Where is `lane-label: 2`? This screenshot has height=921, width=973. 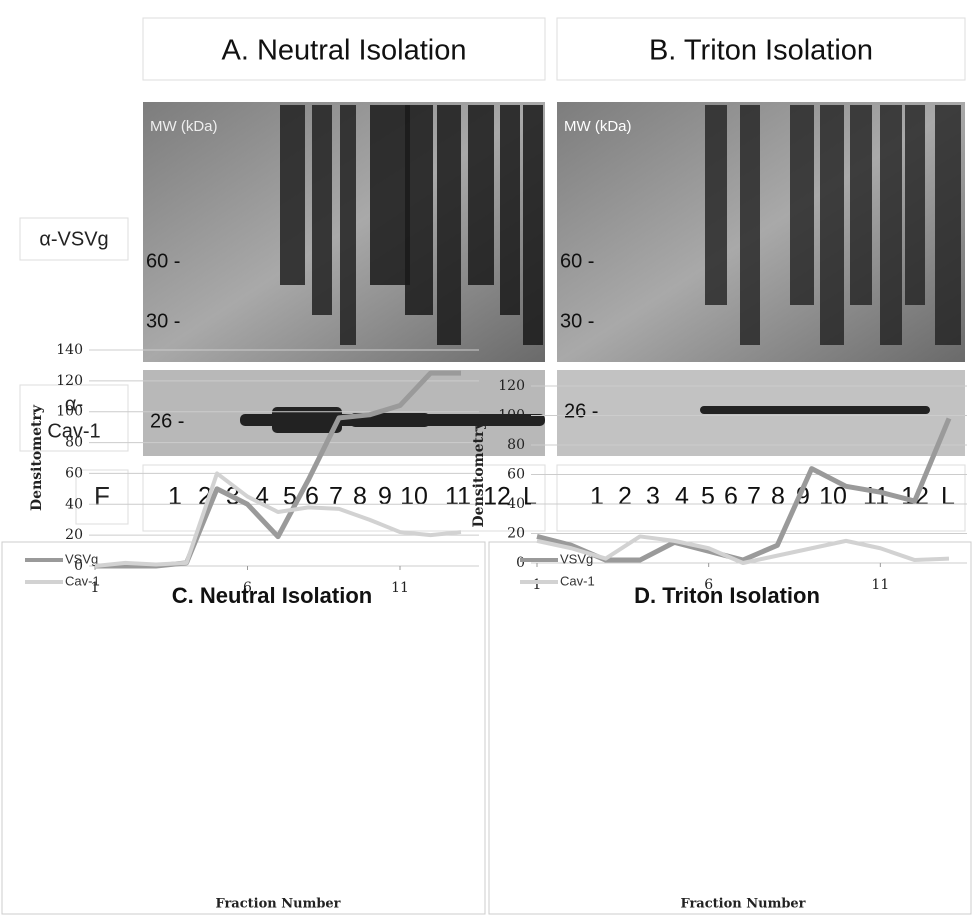
lane-label: 2 is located at coordinates (625, 497).